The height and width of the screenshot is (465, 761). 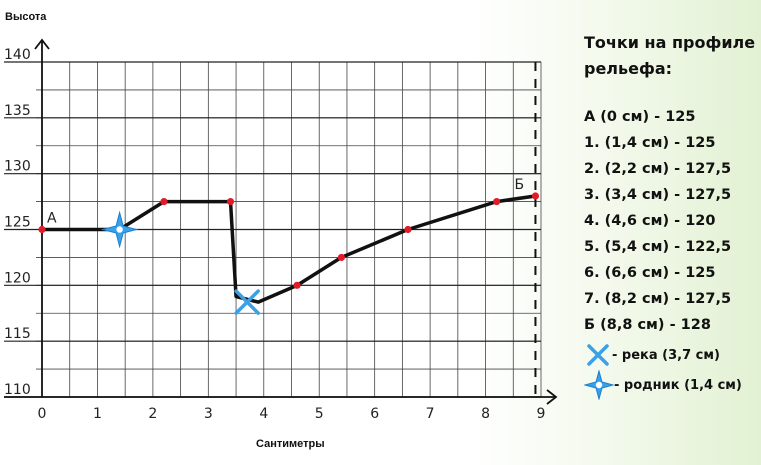 What do you see at coordinates (650, 143) in the screenshot?
I see `legend-item-1: 1. (1,4 см) - 125` at bounding box center [650, 143].